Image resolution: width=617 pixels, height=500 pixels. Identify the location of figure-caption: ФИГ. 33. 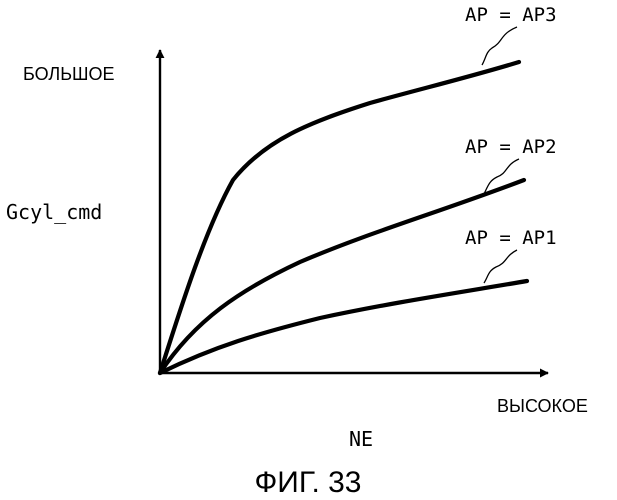
(308, 482).